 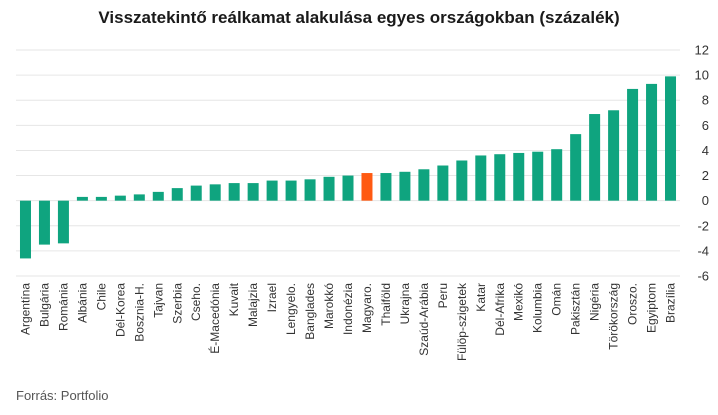 What do you see at coordinates (348, 309) in the screenshot?
I see `x-category-label: Indonézia` at bounding box center [348, 309].